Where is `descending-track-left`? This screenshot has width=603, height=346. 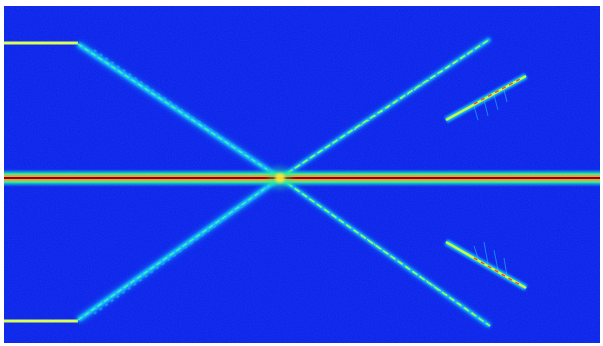 descending-track-left is located at coordinates (179, 111).